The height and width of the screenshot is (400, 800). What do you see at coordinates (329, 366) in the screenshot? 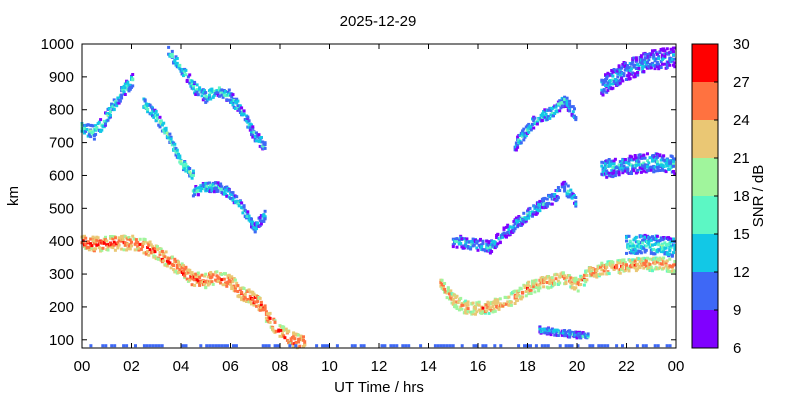
I see `x-tick-label: 10` at bounding box center [329, 366].